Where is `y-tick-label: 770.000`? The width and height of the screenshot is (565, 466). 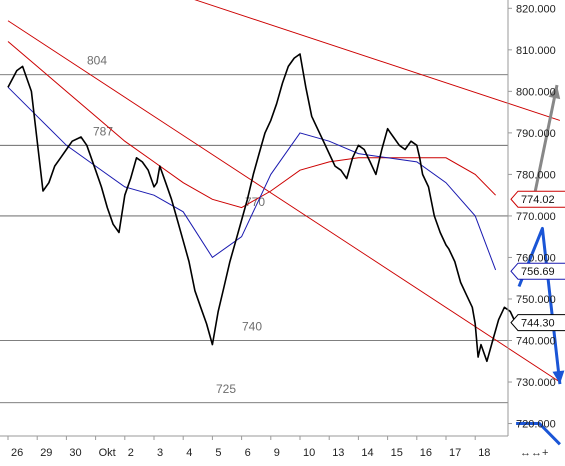
y-tick-label: 770.000 is located at coordinates (536, 217).